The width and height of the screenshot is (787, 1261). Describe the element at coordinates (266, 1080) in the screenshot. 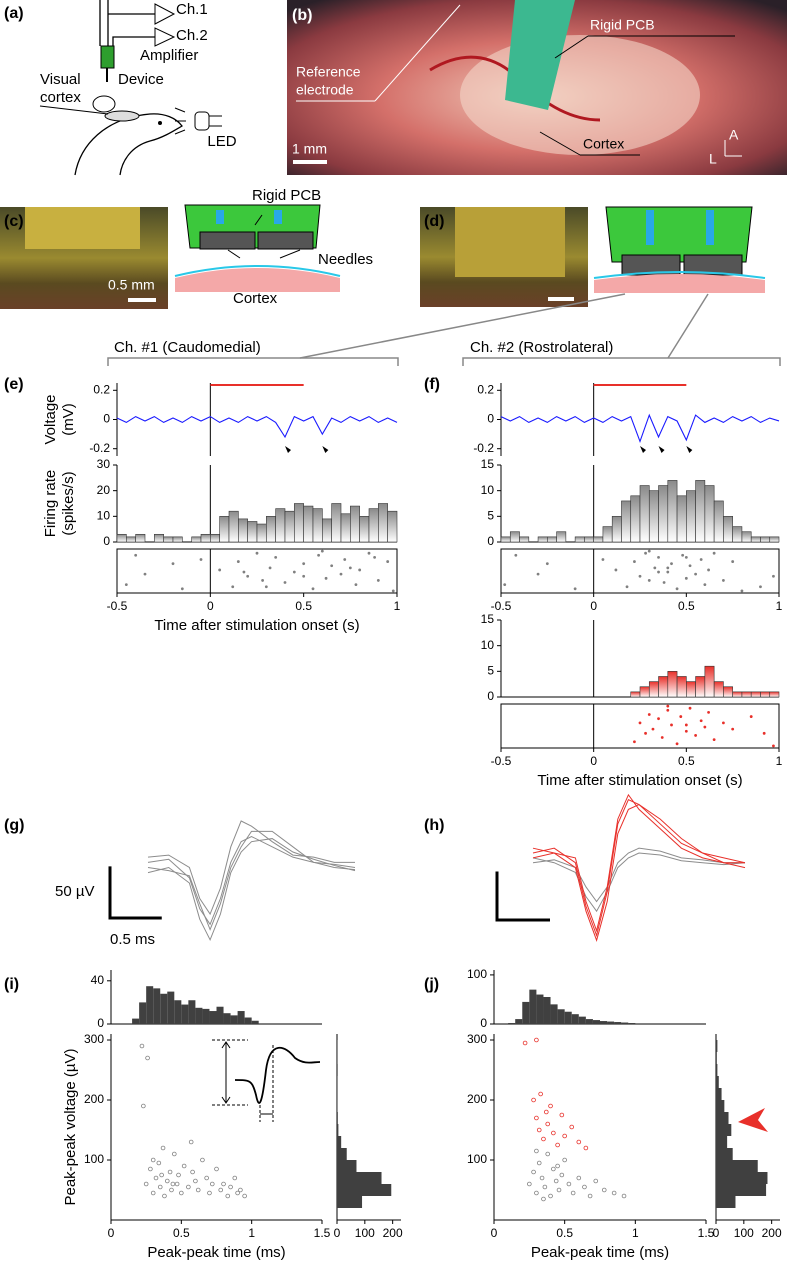

I see `inset` at that location.